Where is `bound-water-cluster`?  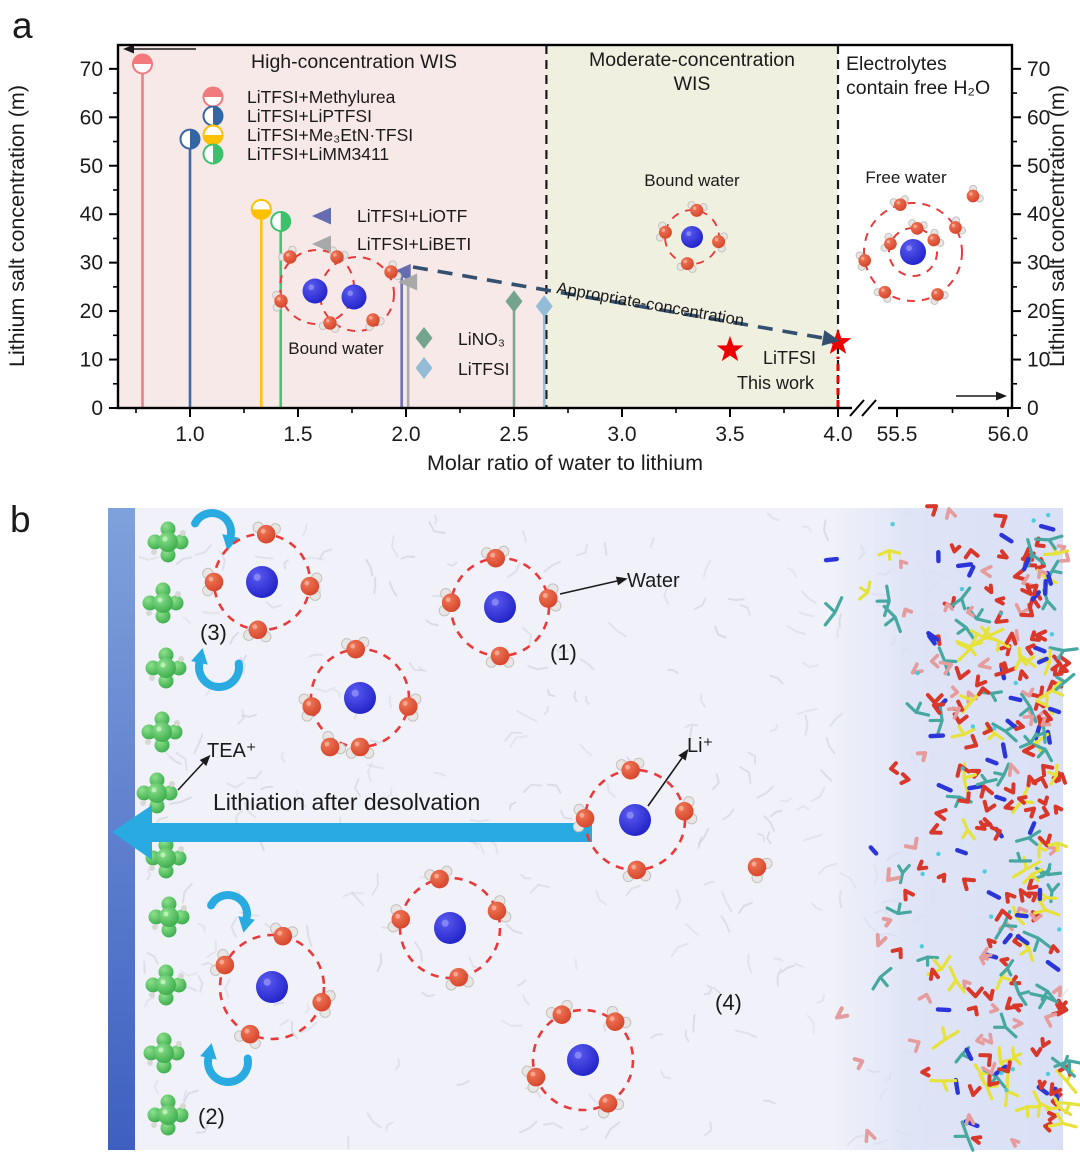 bound-water-cluster is located at coordinates (692, 237).